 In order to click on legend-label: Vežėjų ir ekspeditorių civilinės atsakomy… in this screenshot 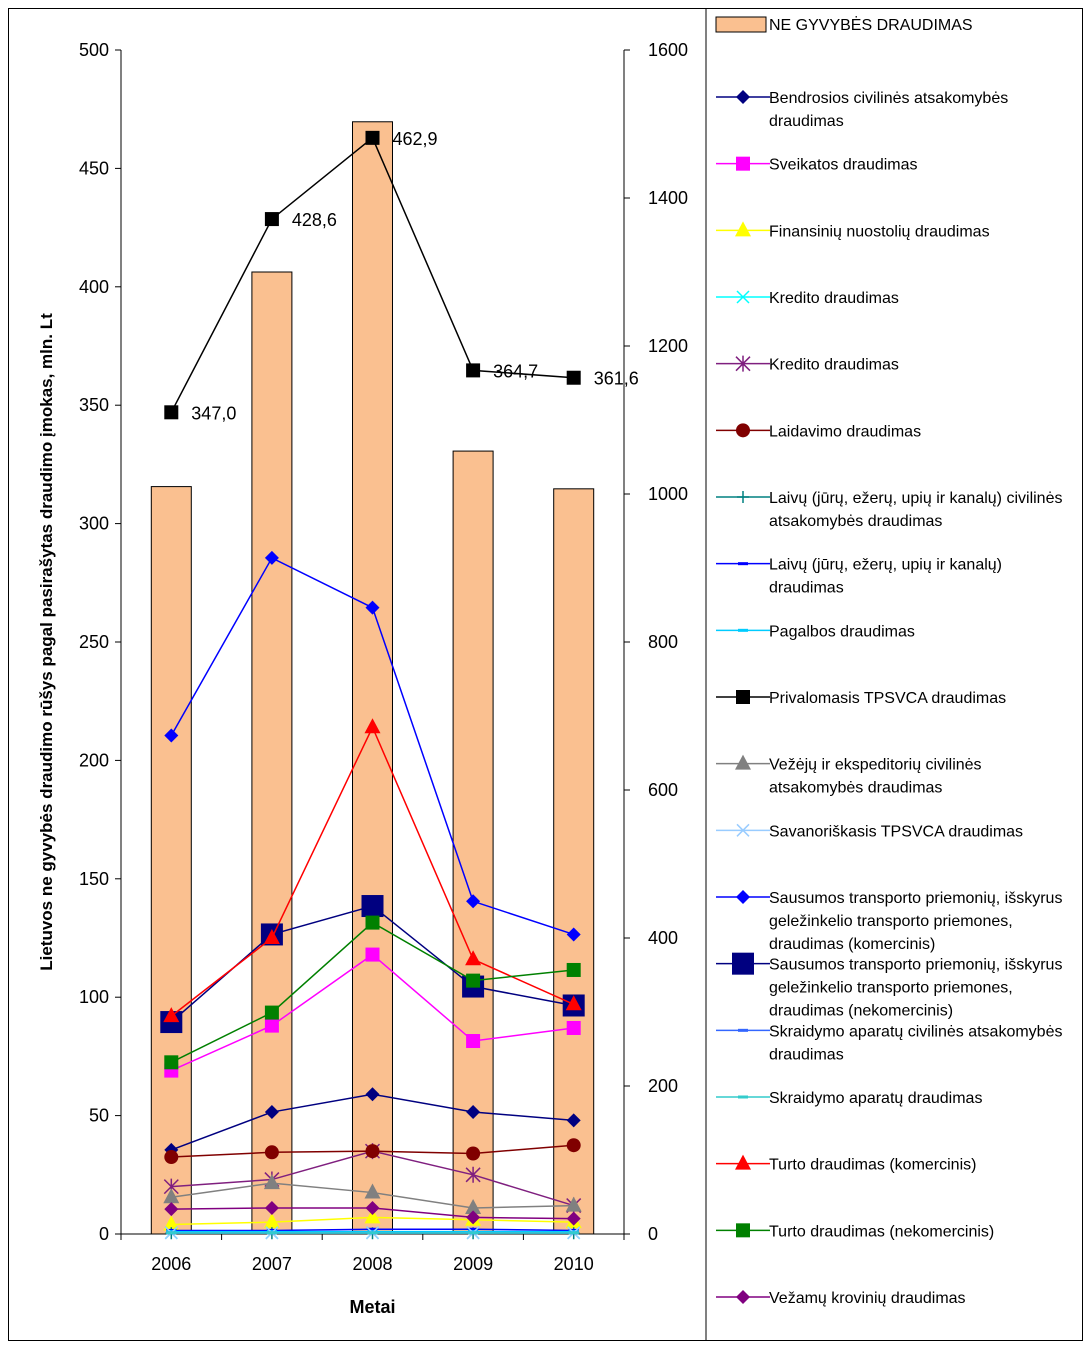, I will do `click(875, 777)`.